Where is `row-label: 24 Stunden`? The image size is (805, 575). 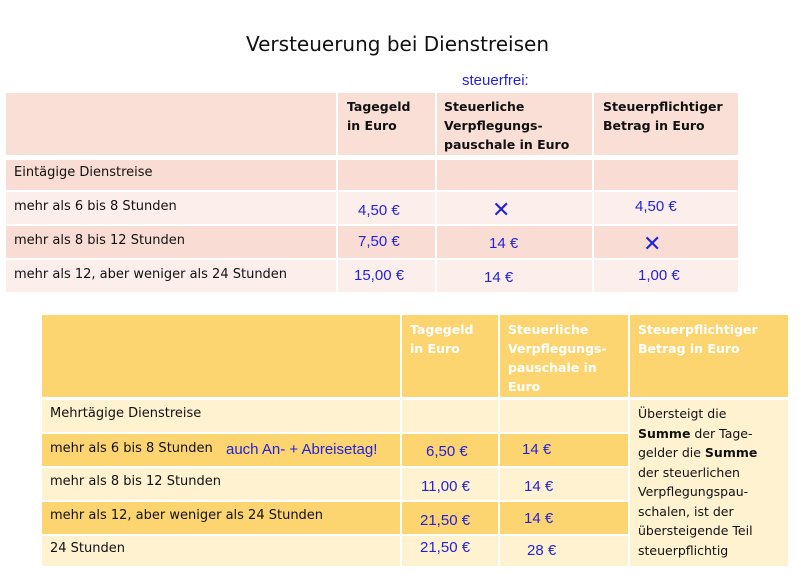
row-label: 24 Stunden is located at coordinates (221, 551).